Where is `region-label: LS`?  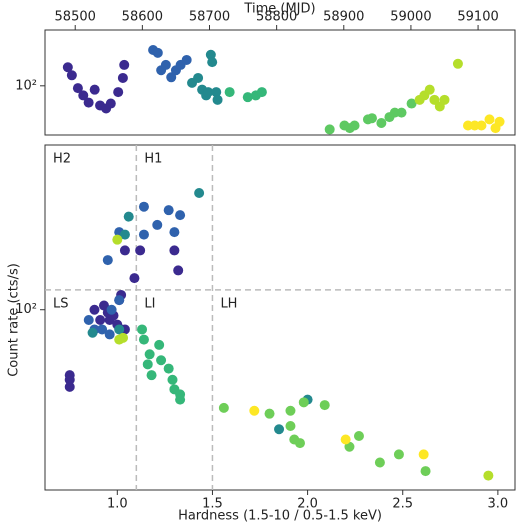 region-label: LS is located at coordinates (61, 303).